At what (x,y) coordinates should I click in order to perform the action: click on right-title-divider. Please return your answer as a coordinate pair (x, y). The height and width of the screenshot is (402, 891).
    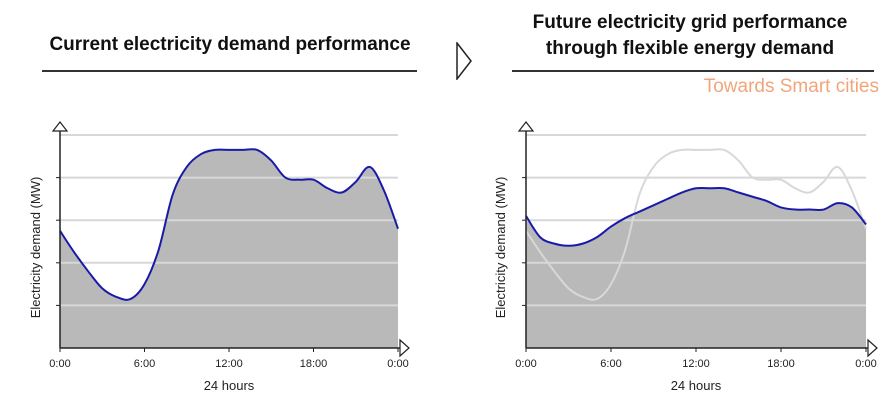
    Looking at the image, I should click on (693, 71).